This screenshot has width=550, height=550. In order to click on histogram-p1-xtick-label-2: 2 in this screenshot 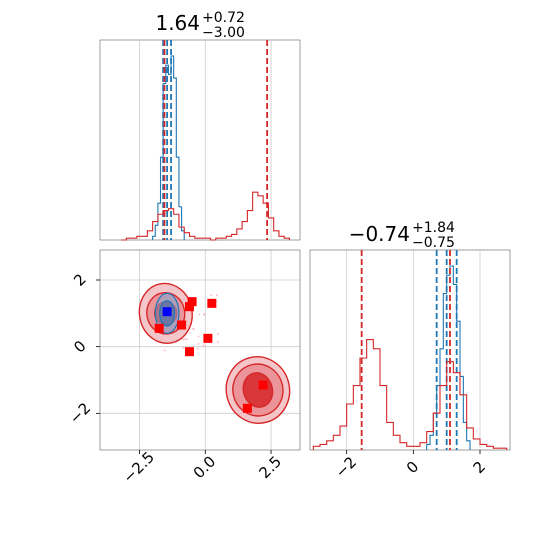, I will do `click(479, 467)`.